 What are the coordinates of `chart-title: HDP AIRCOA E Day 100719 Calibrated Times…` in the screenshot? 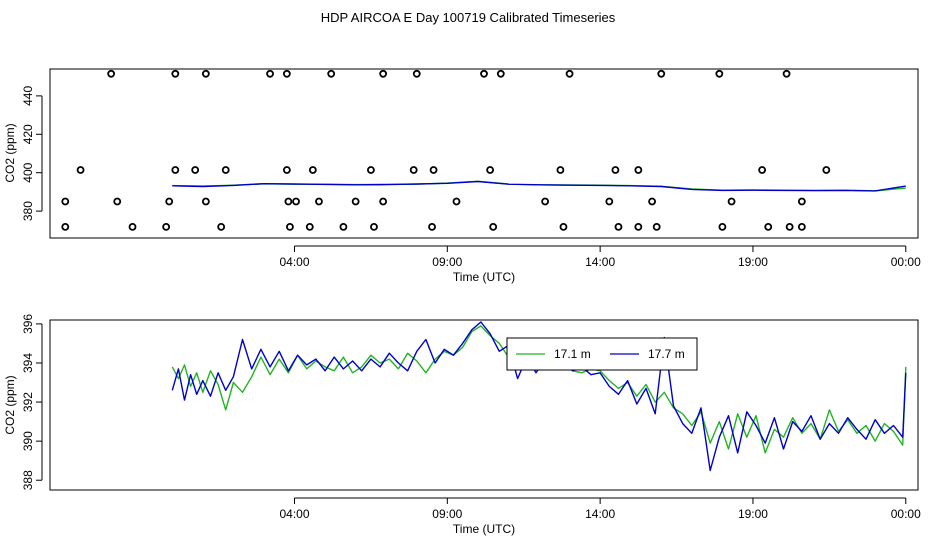 It's located at (468, 17).